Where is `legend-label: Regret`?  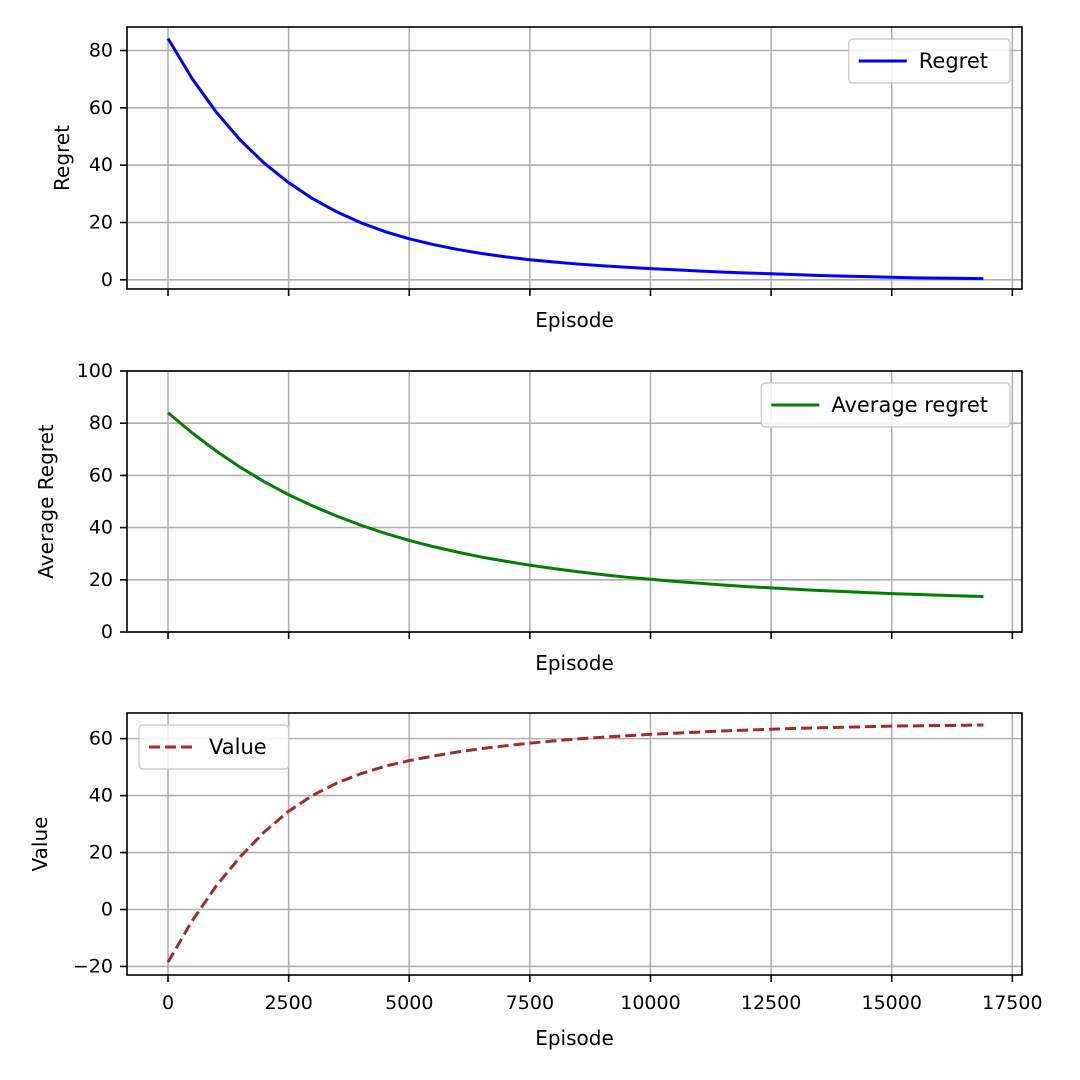 legend-label: Regret is located at coordinates (953, 61).